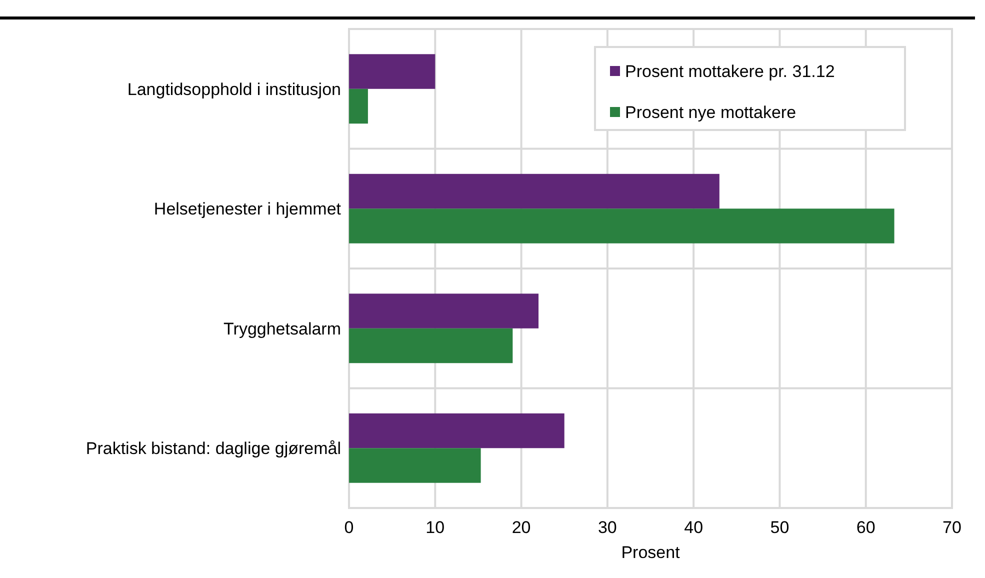  Describe the element at coordinates (650, 552) in the screenshot. I see `x-axis-title: Prosent` at that location.